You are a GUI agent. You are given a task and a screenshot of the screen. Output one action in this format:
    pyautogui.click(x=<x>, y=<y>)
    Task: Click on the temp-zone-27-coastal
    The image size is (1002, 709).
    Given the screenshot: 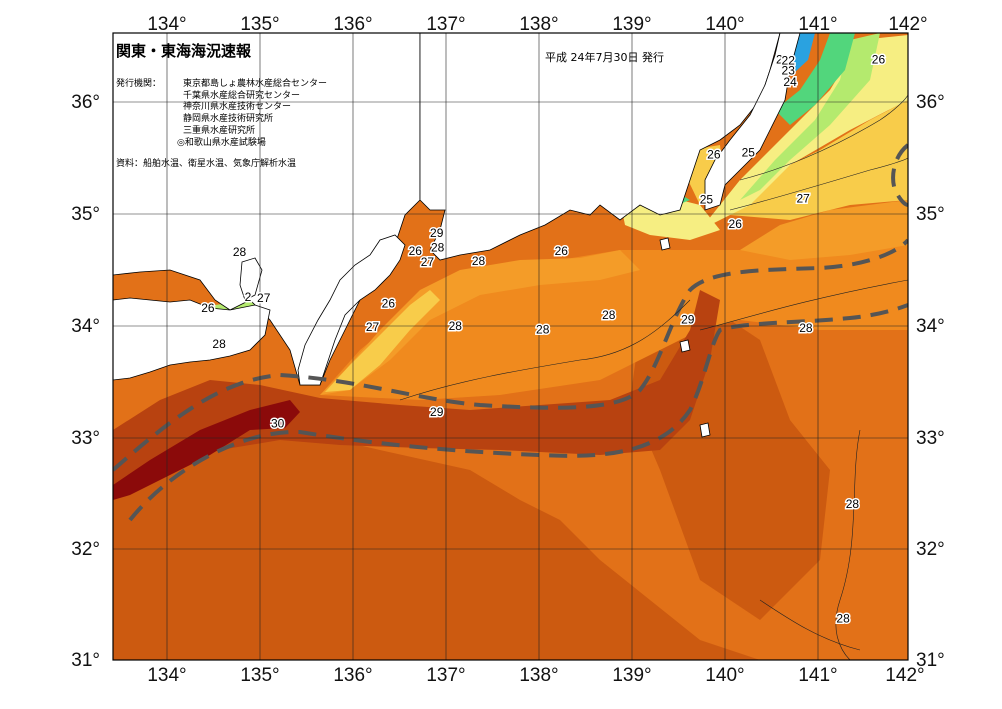 What is the action you would take?
    pyautogui.click(x=614, y=315)
    